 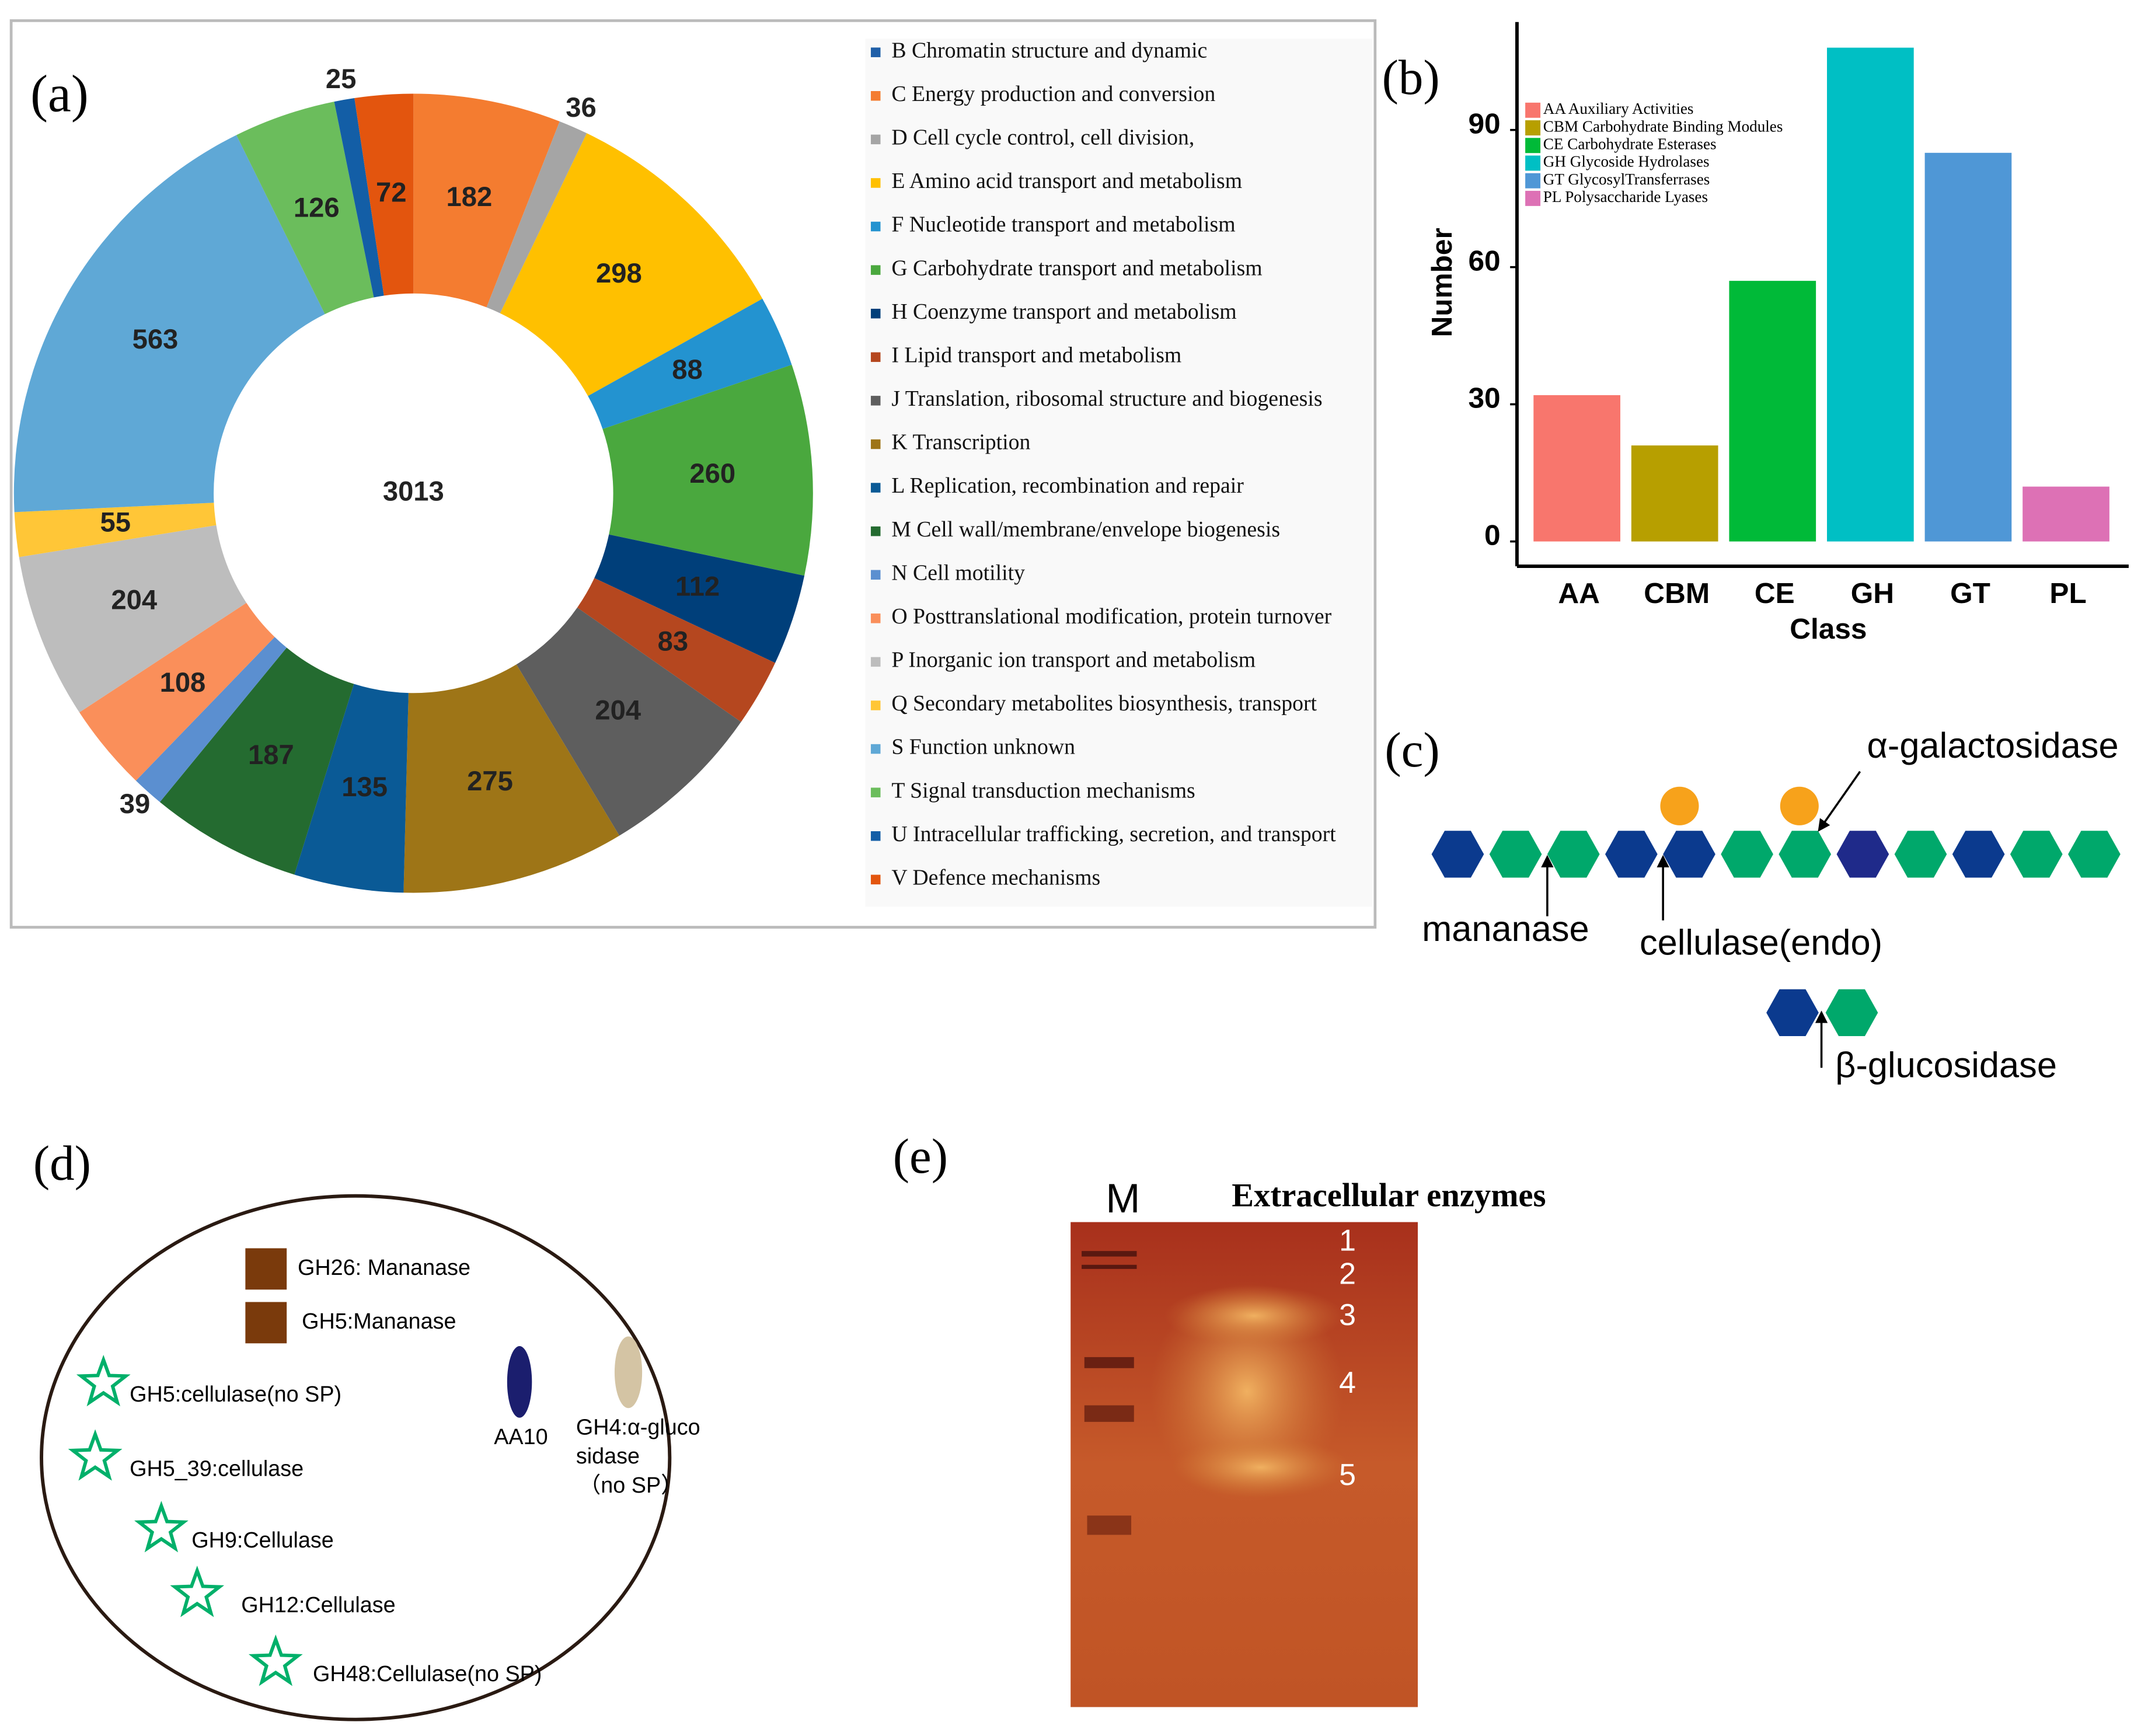 I want to click on slice-label: 260, so click(x=712, y=473).